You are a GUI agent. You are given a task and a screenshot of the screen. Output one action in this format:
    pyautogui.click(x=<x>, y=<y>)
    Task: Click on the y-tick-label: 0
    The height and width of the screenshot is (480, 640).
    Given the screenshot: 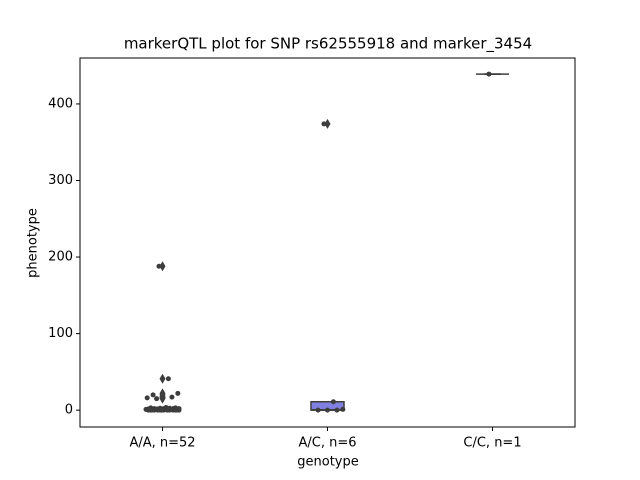 What is the action you would take?
    pyautogui.click(x=69, y=410)
    